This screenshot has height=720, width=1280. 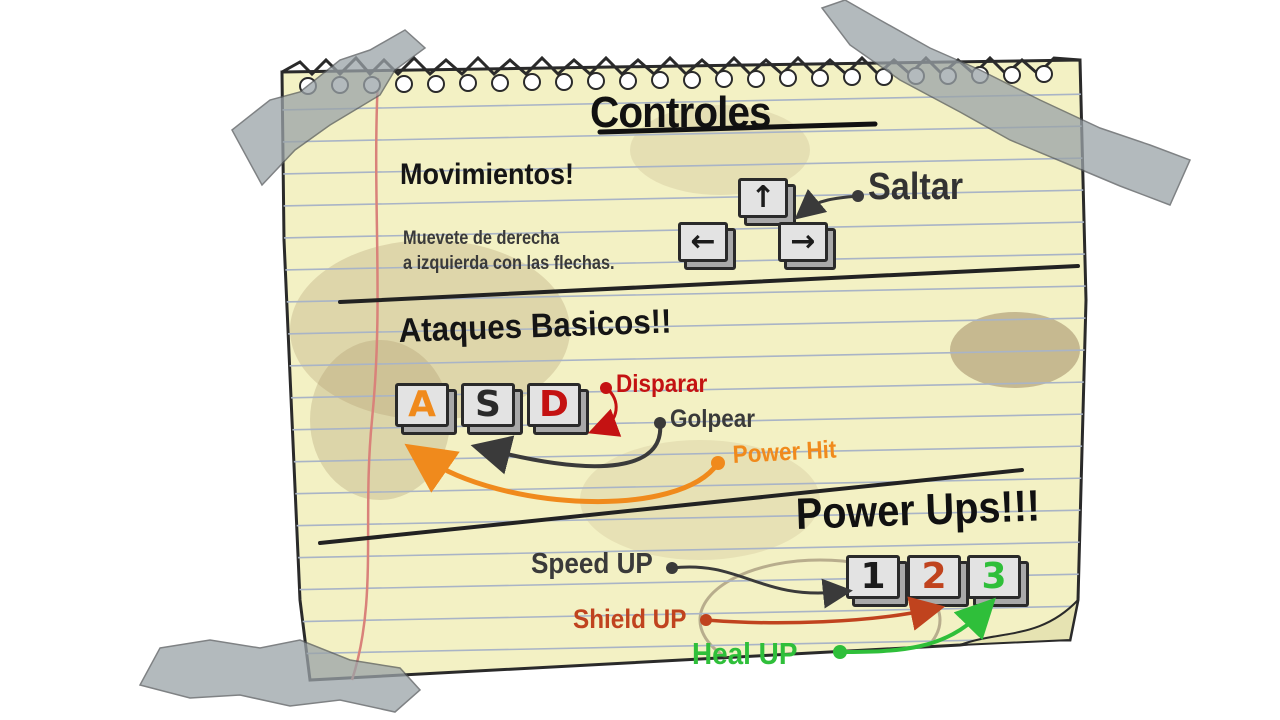 I want to click on movement-description-line2: a izquierda con las flechas., so click(x=509, y=263).